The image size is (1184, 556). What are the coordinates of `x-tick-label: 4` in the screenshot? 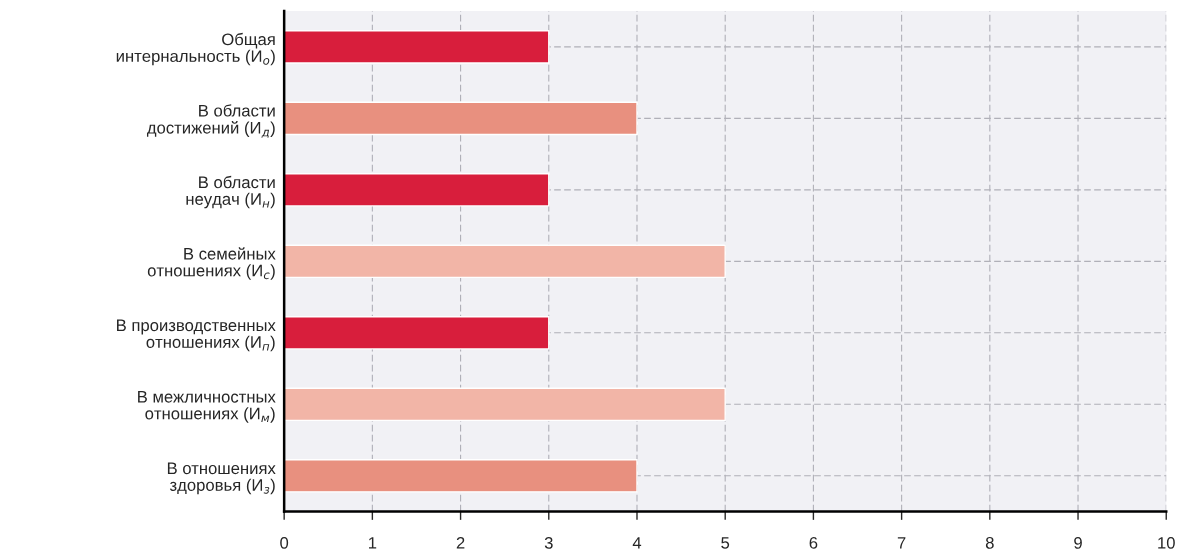 It's located at (637, 543).